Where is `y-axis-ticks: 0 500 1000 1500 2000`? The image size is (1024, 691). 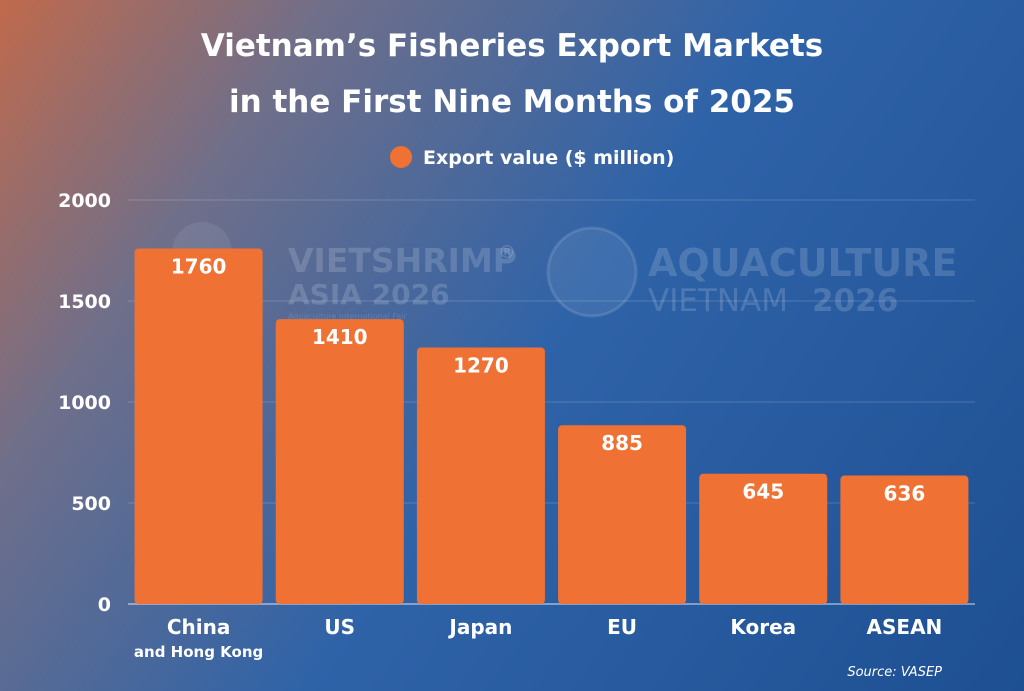 y-axis-ticks: 0 500 1000 1500 2000 is located at coordinates (84, 403).